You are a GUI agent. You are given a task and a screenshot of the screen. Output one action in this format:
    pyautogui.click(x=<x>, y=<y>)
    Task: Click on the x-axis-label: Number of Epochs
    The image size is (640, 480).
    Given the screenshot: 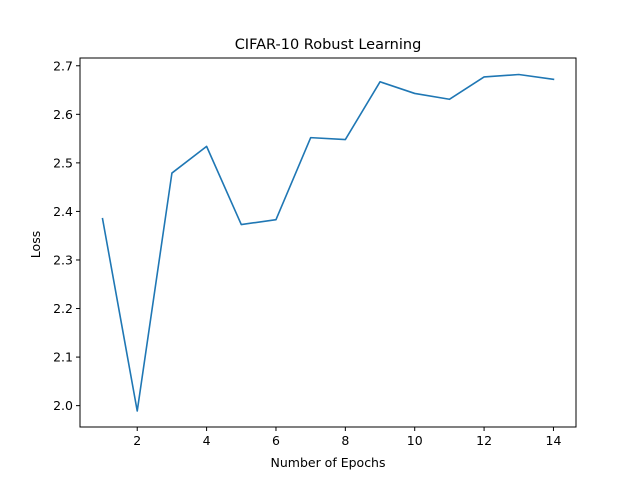 What is the action you would take?
    pyautogui.click(x=328, y=462)
    